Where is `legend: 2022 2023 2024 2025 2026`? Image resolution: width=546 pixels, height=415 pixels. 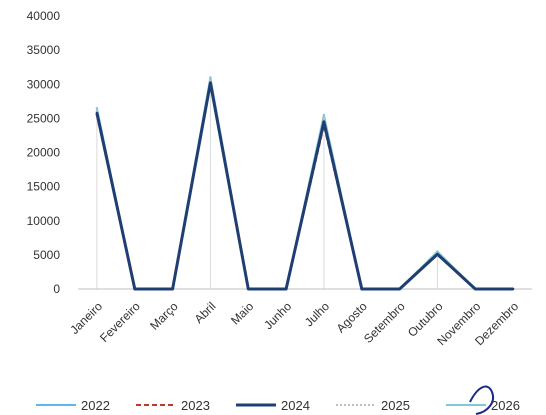
legend: 2022 2023 2024 2025 2026 is located at coordinates (278, 405).